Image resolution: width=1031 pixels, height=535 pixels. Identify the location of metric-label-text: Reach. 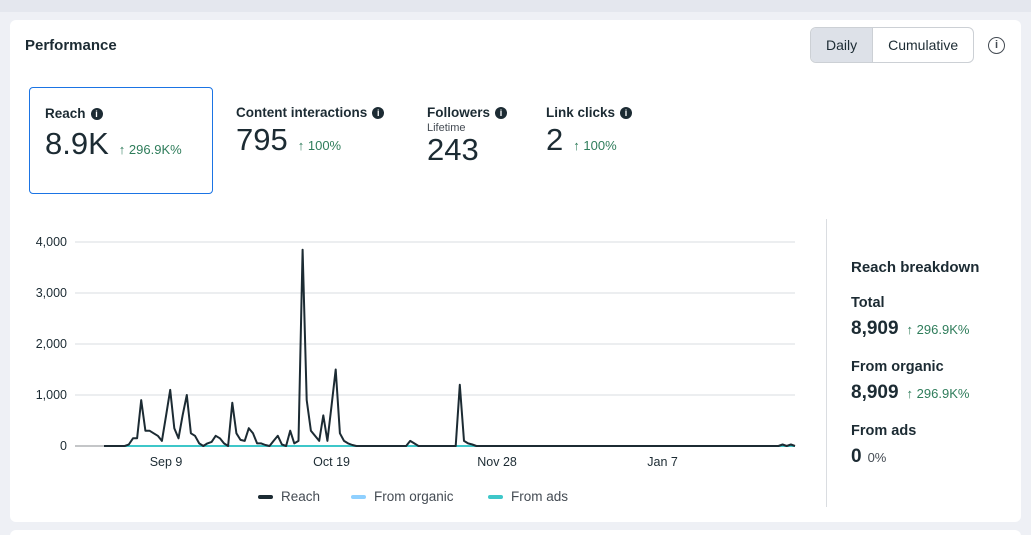
(65, 113).